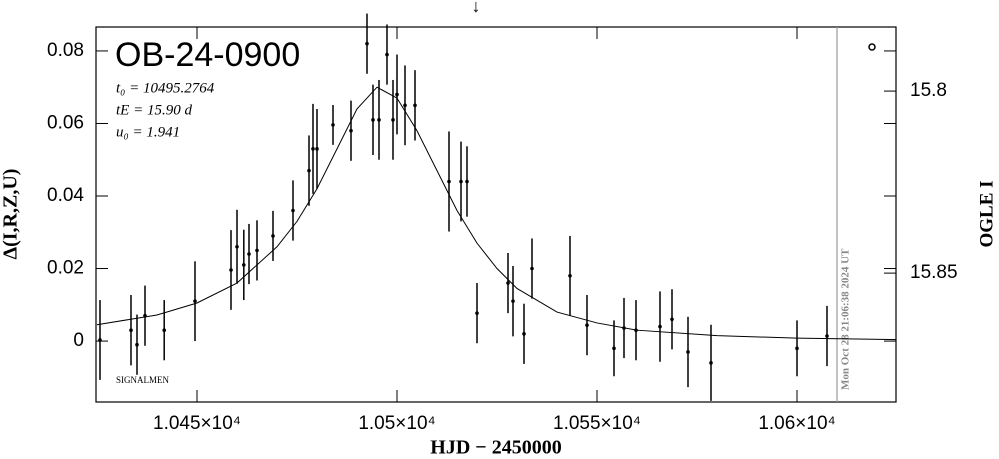 Image resolution: width=999 pixels, height=459 pixels. I want to click on y-tick-label: 0.08, so click(65, 50).